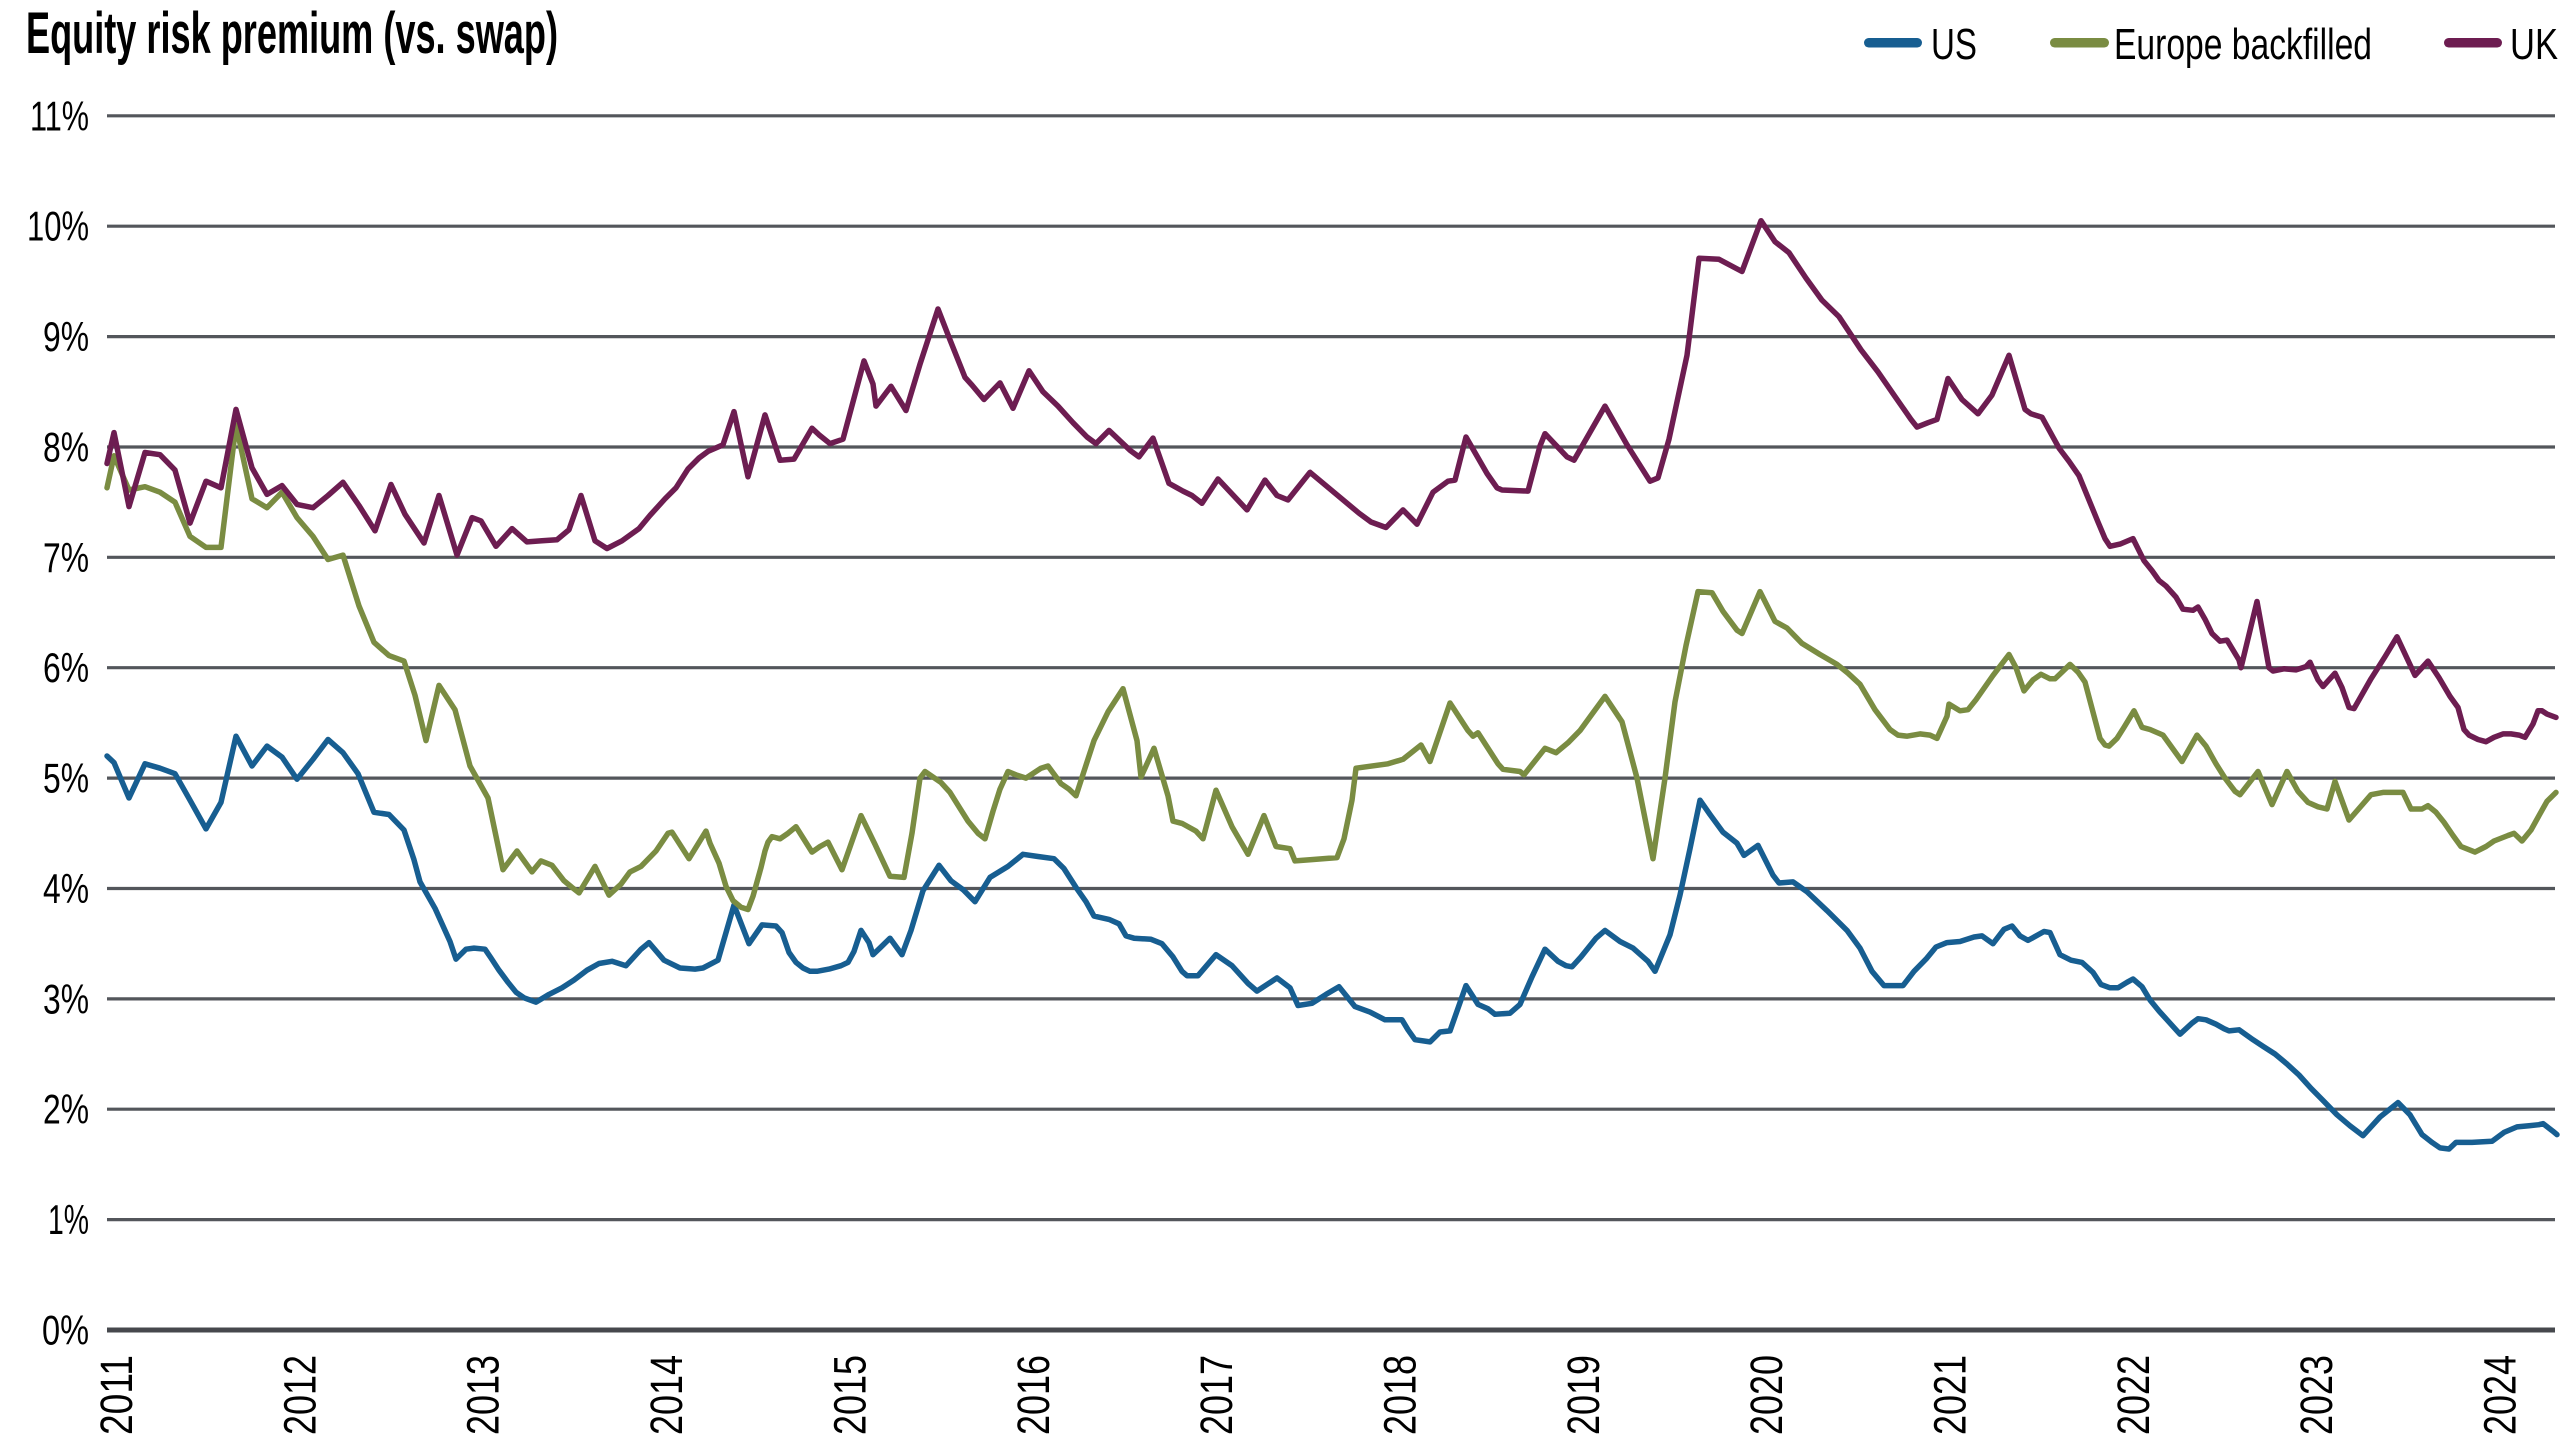 The width and height of the screenshot is (2560, 1445). What do you see at coordinates (66, 778) in the screenshot?
I see `svg-text: 5%` at bounding box center [66, 778].